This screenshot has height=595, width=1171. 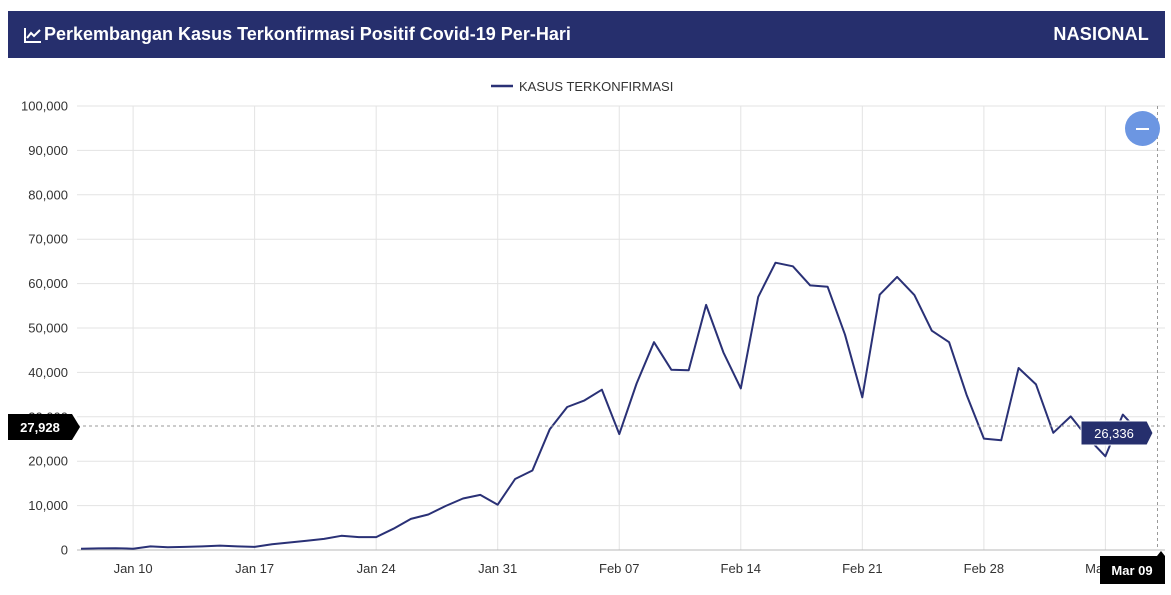 I want to click on y-tick-label: 60,000, so click(x=48, y=283).